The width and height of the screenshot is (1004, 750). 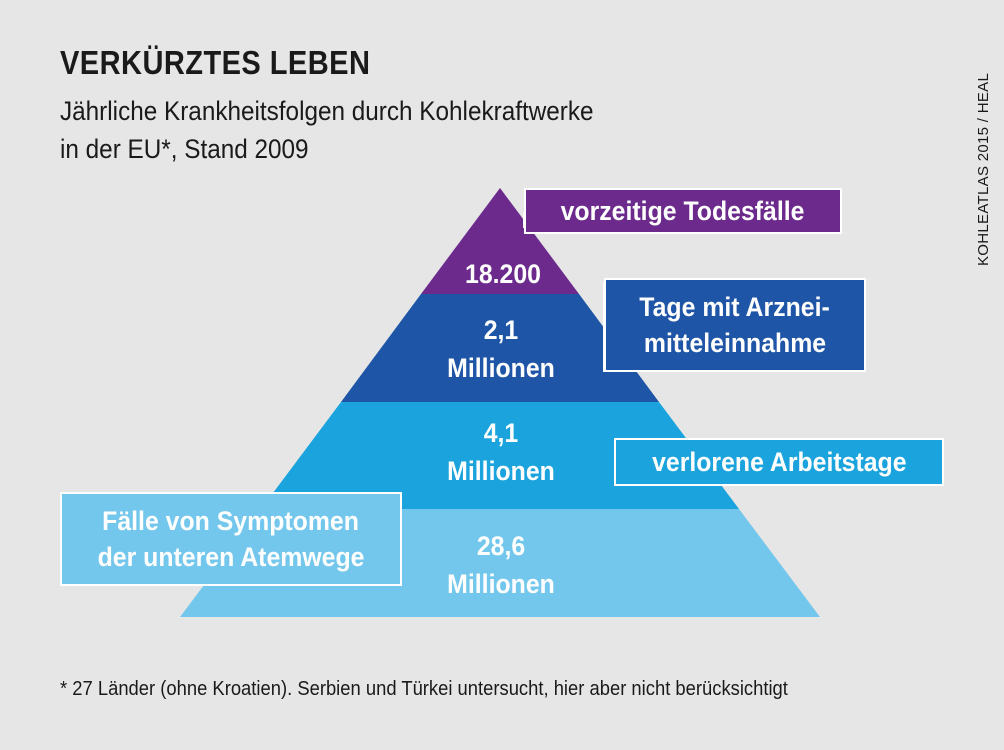 I want to click on subtitle-line-2: in der EU*, Stand 2009, so click(x=184, y=149).